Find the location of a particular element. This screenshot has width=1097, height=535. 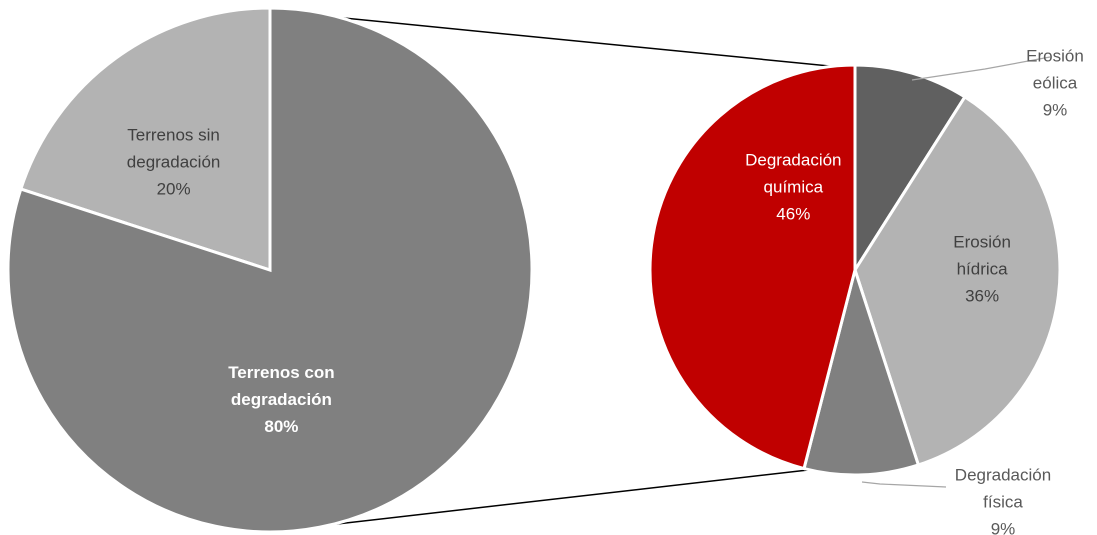

secondary-label-degradacion-fisica-line-1: Degradación is located at coordinates (1003, 474).